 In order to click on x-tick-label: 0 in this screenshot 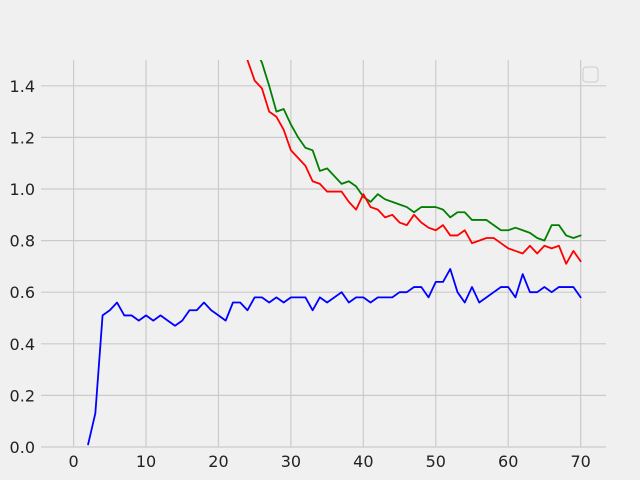, I will do `click(74, 461)`.